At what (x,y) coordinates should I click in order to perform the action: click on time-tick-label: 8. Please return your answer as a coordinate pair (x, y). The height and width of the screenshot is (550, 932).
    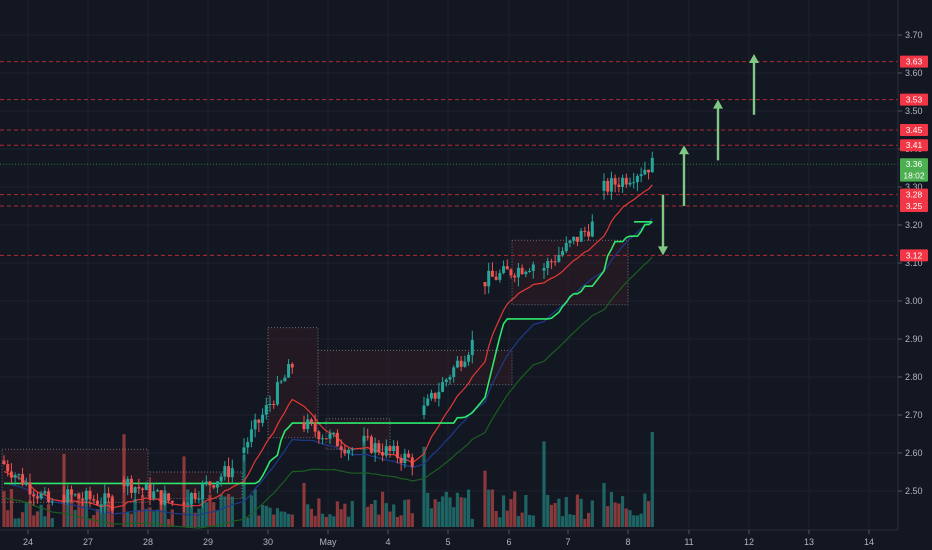
    Looking at the image, I should click on (627, 542).